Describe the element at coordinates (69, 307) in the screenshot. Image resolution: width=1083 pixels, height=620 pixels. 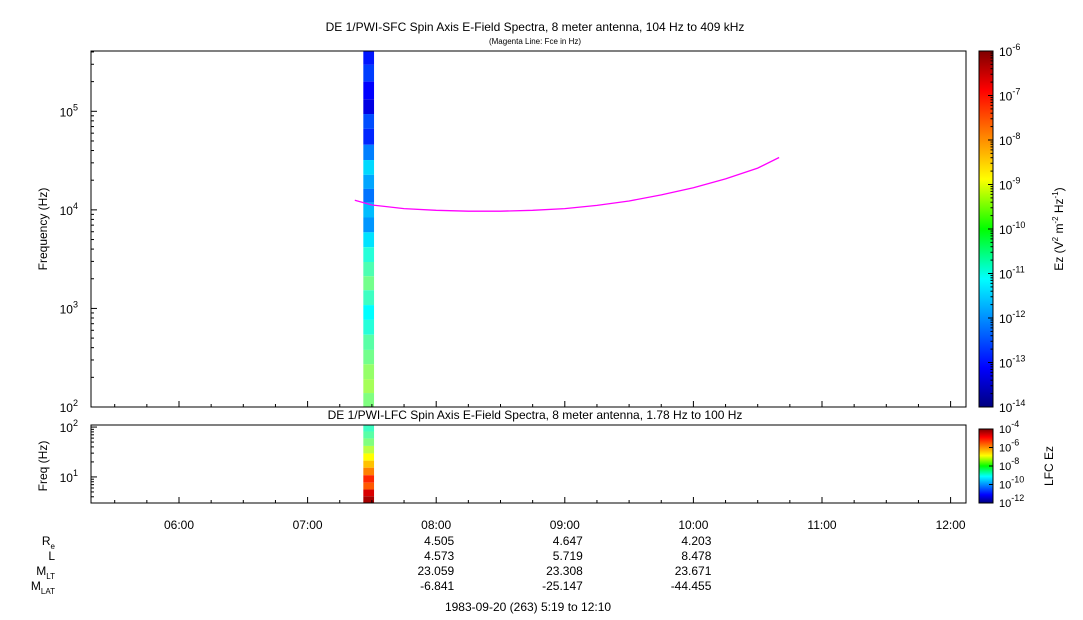
I see `y-tick-label: 10³` at that location.